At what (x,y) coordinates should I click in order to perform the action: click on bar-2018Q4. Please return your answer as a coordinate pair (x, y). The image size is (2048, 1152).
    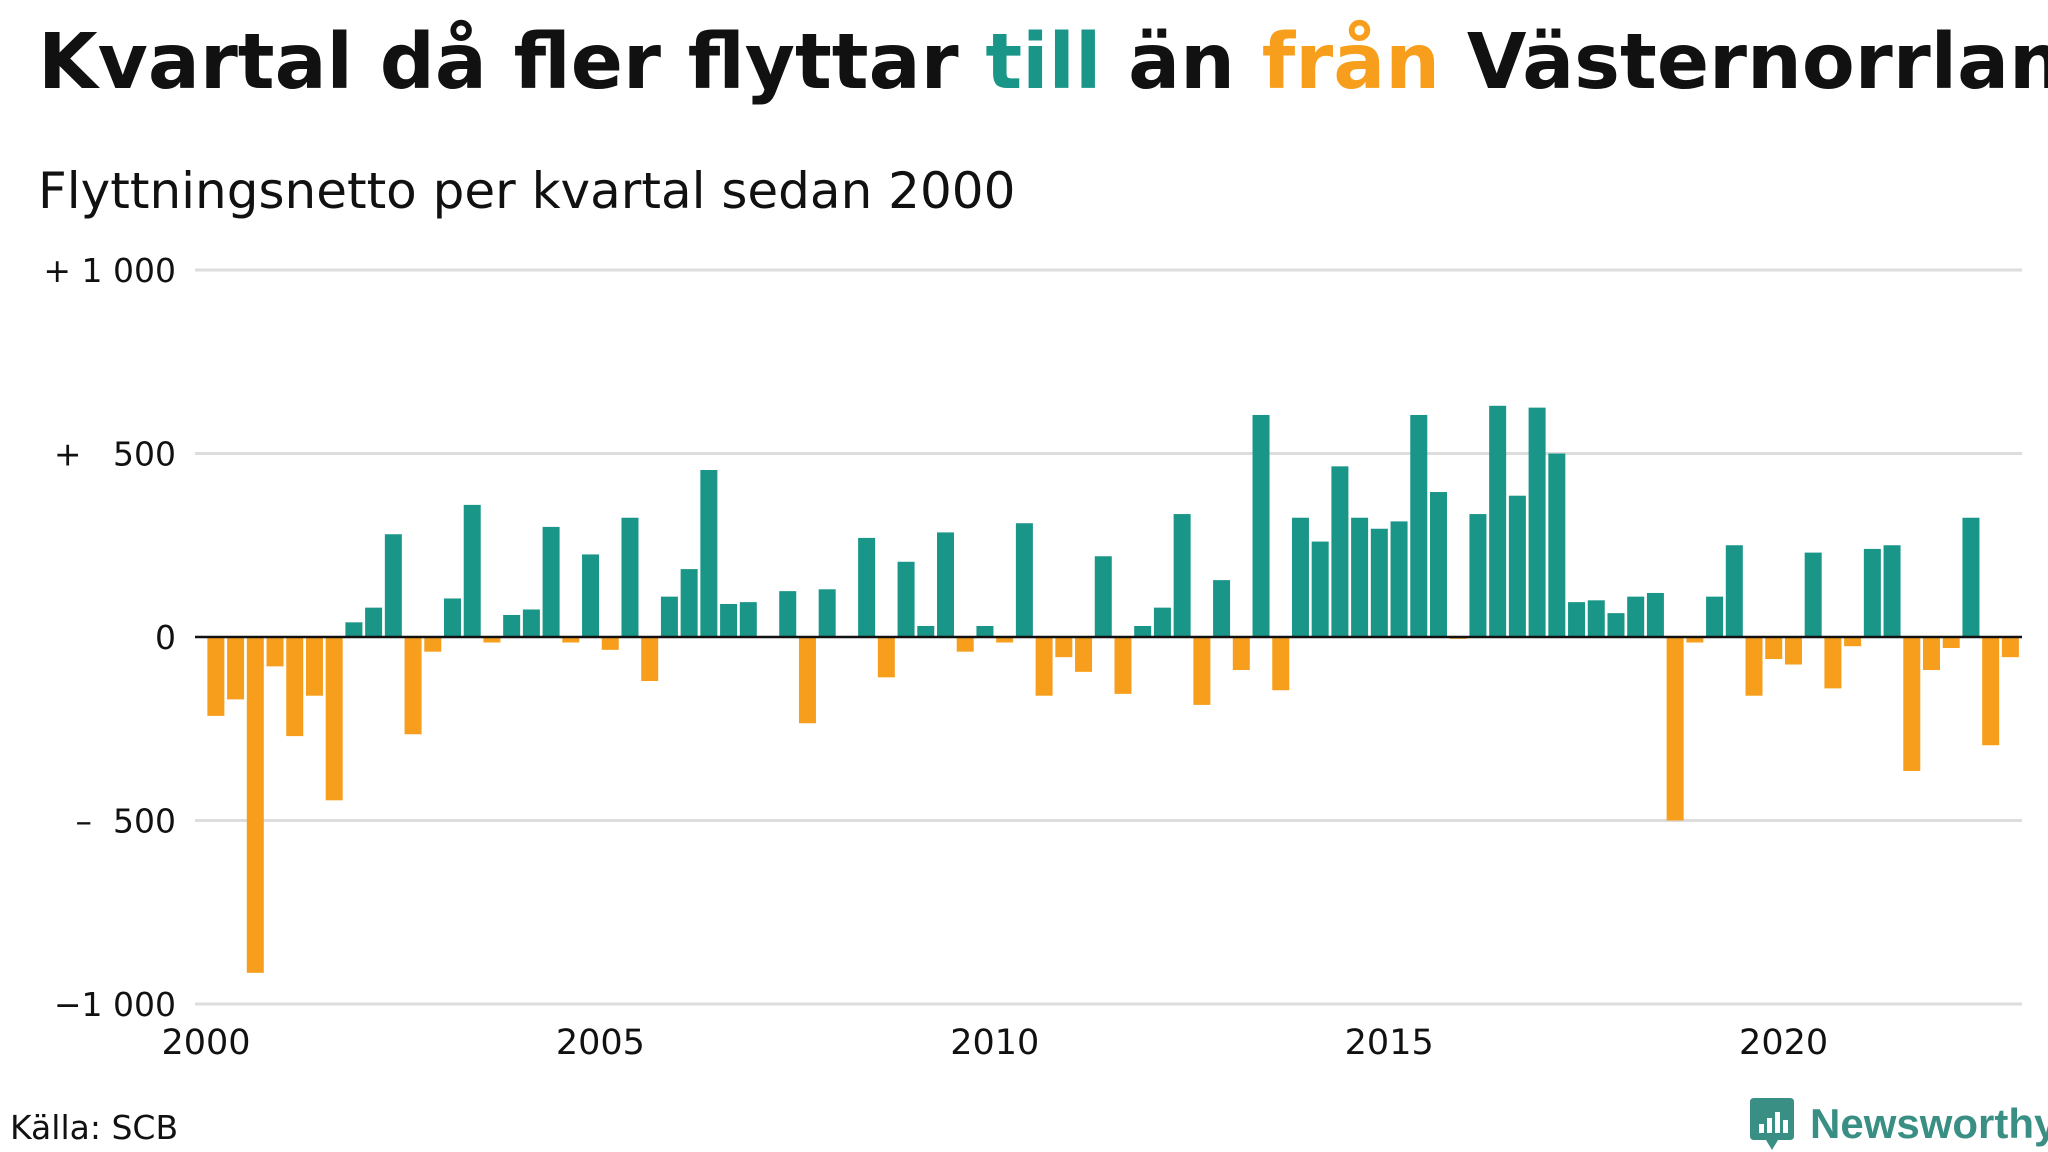
    Looking at the image, I should click on (1695, 640).